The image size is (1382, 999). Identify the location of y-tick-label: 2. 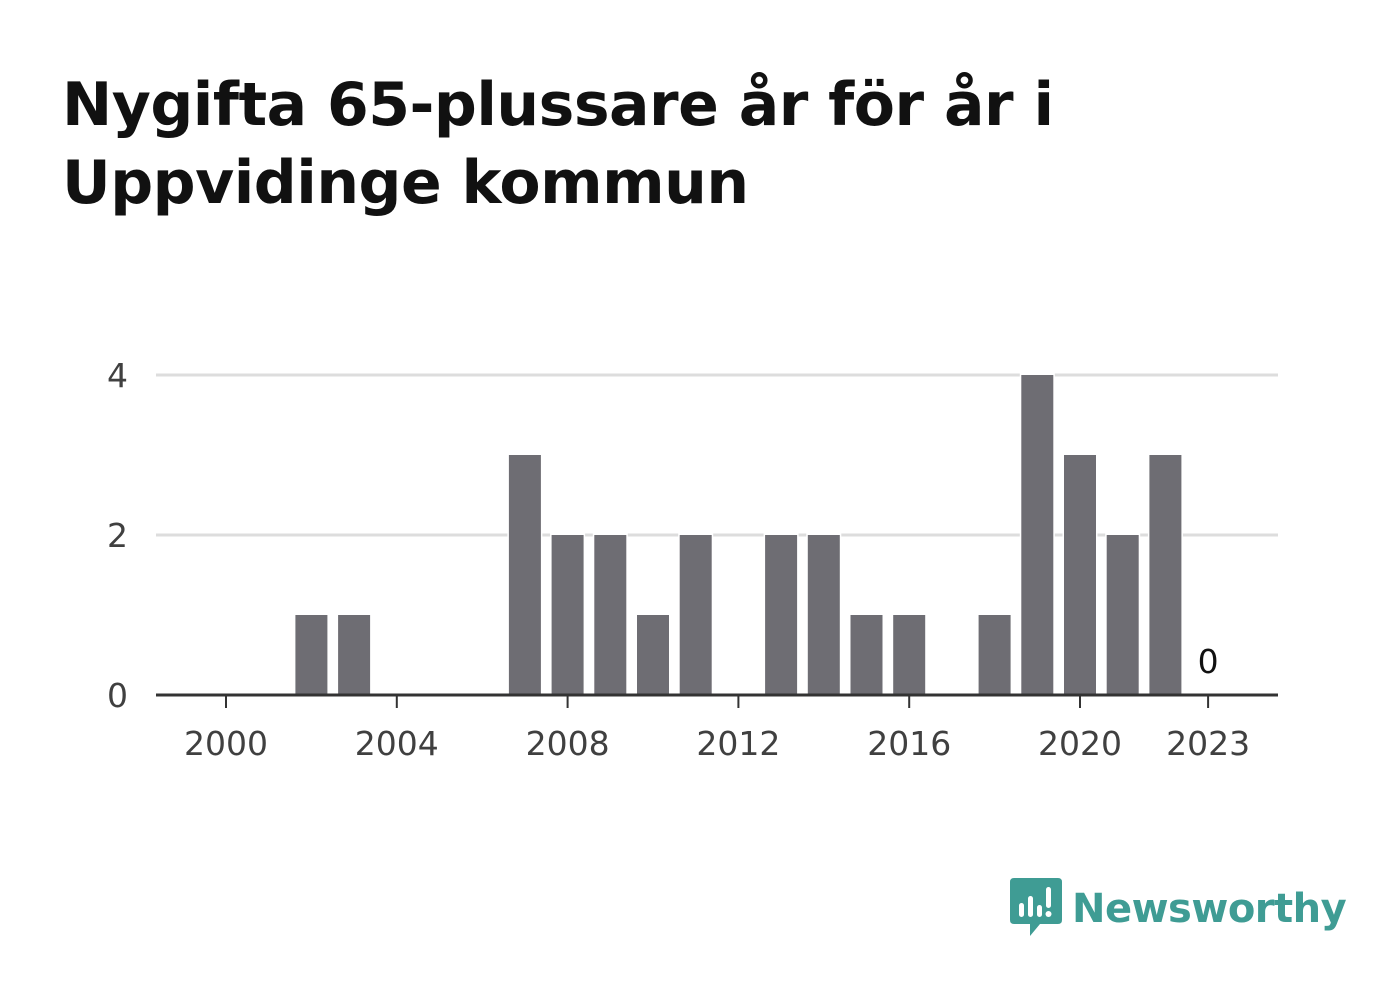
(117, 535).